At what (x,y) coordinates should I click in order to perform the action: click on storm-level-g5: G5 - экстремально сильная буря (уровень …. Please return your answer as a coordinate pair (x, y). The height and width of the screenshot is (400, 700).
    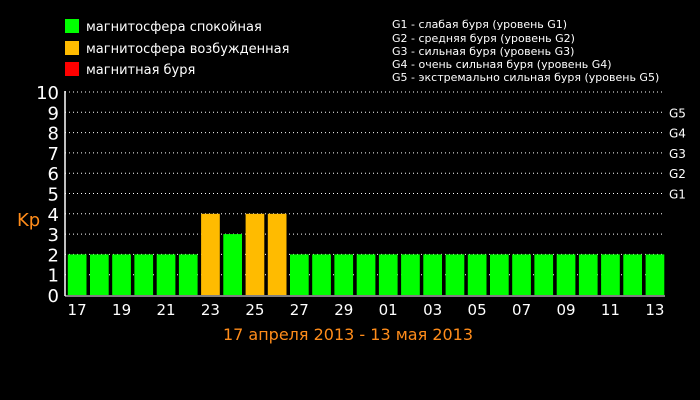
    Looking at the image, I should click on (525, 77).